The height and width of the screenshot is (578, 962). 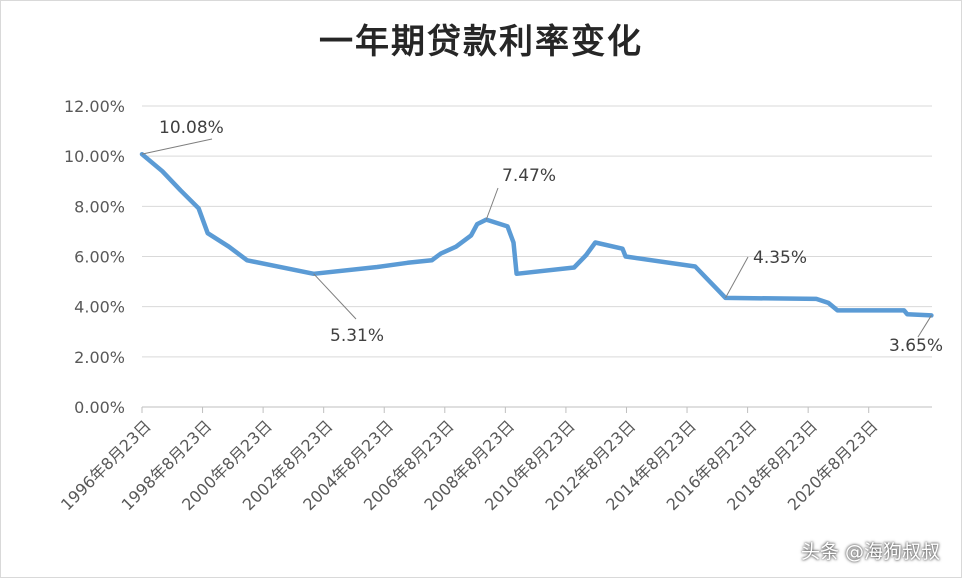 What do you see at coordinates (99, 206) in the screenshot?
I see `y-tick-label: 8.00%` at bounding box center [99, 206].